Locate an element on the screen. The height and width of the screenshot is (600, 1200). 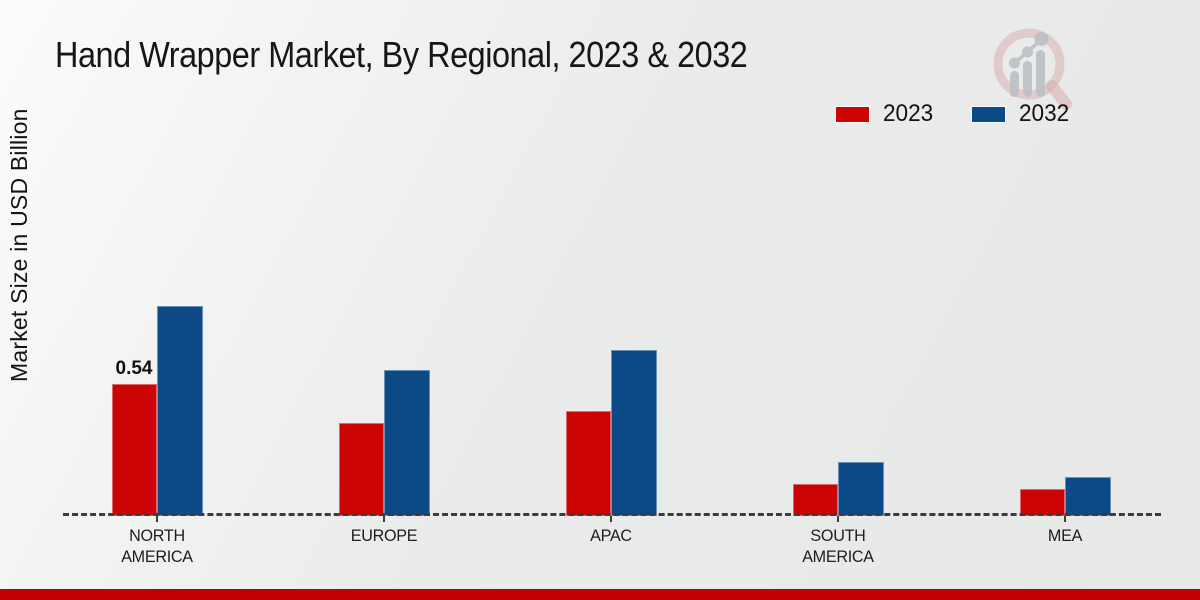
bar-2023-europe is located at coordinates (361, 469).